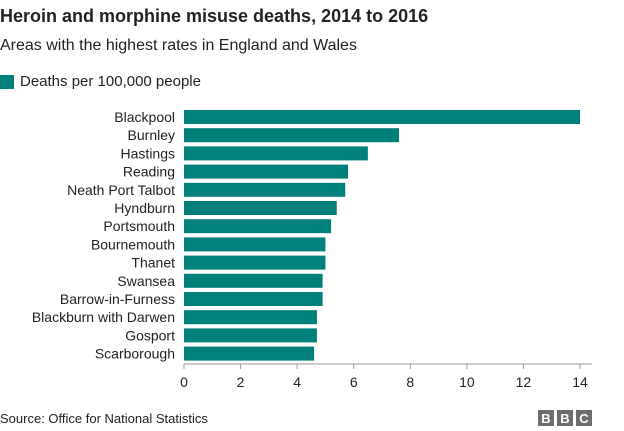  What do you see at coordinates (149, 172) in the screenshot?
I see `category-label: Reading` at bounding box center [149, 172].